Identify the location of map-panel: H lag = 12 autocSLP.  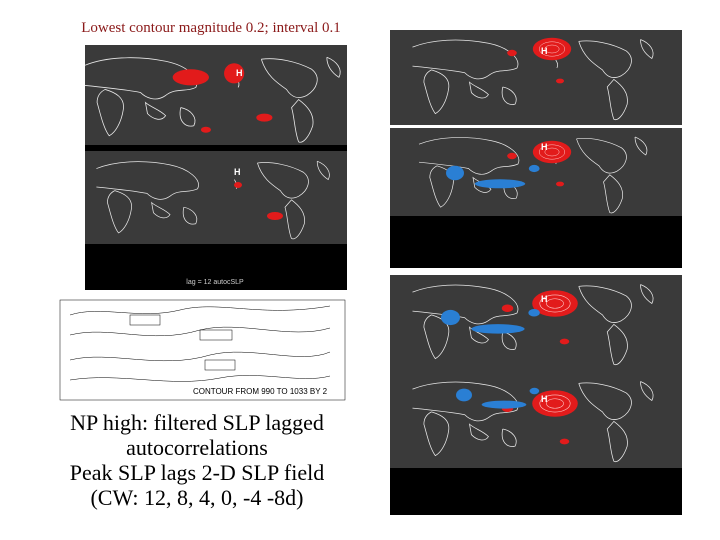
(216, 217).